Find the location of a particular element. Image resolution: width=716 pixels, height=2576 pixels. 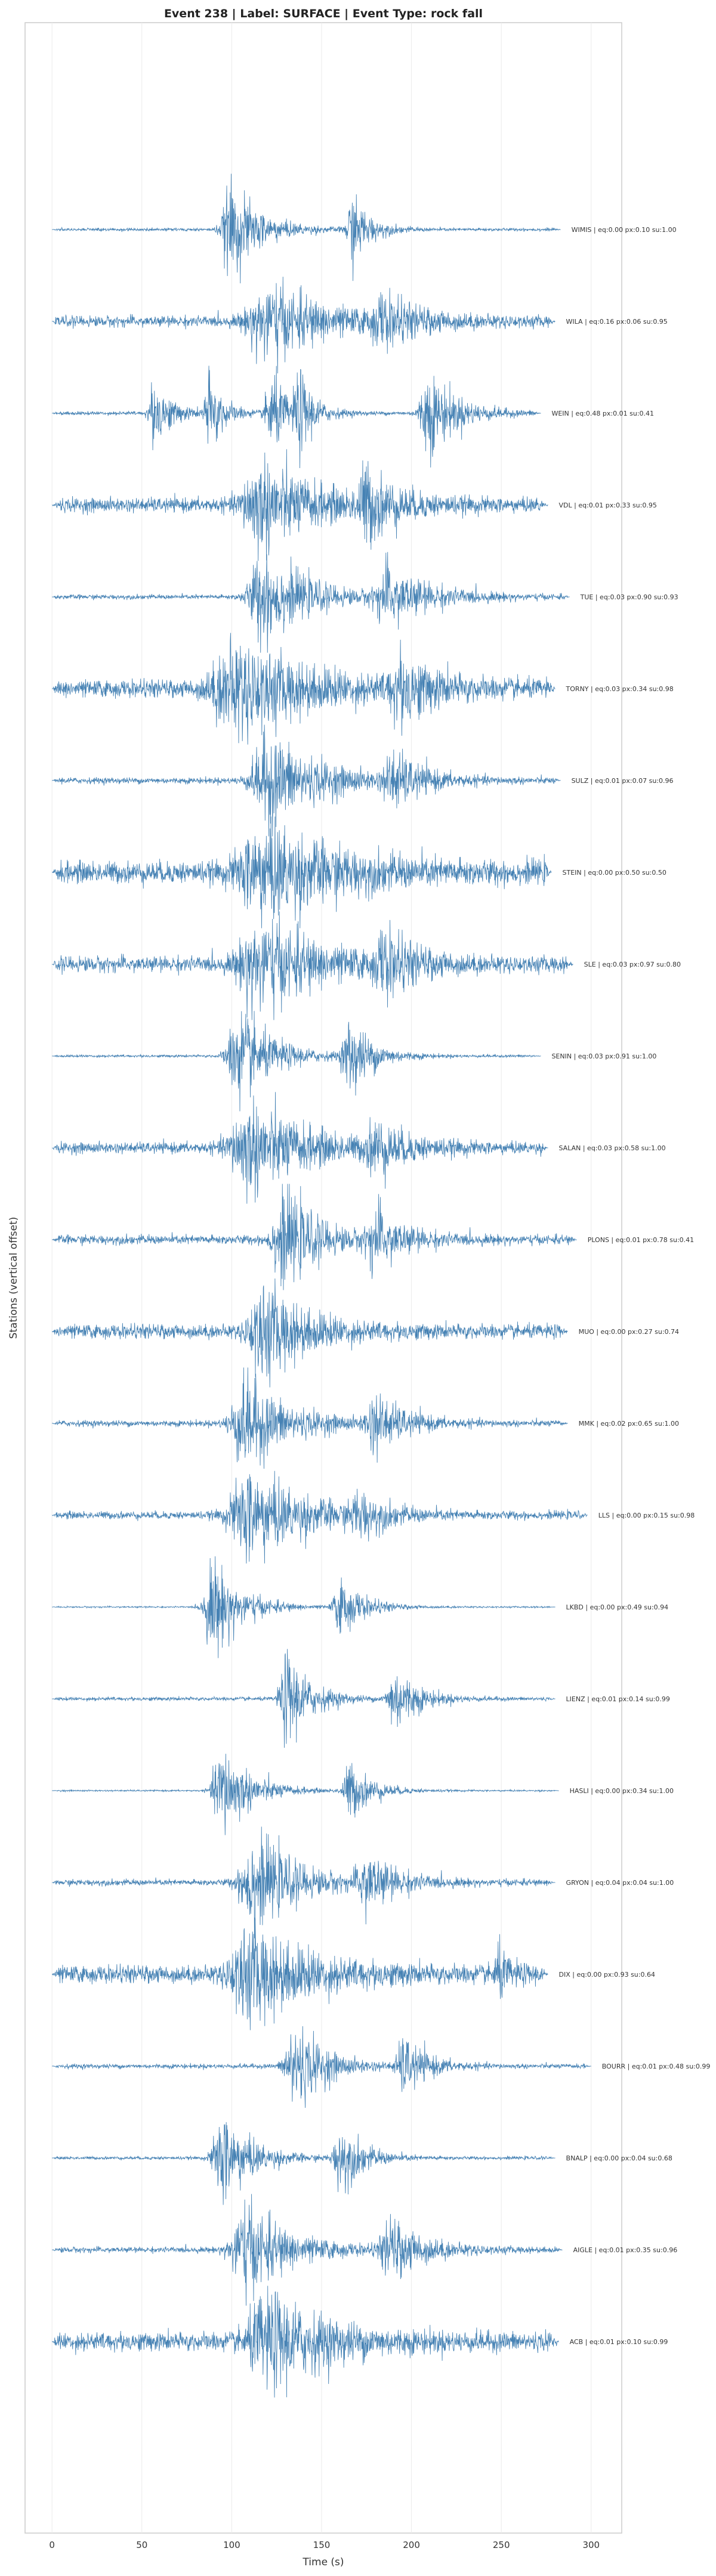

station-label: LLS | eq:0.00 px:0.15 su:0.98 is located at coordinates (646, 1516).